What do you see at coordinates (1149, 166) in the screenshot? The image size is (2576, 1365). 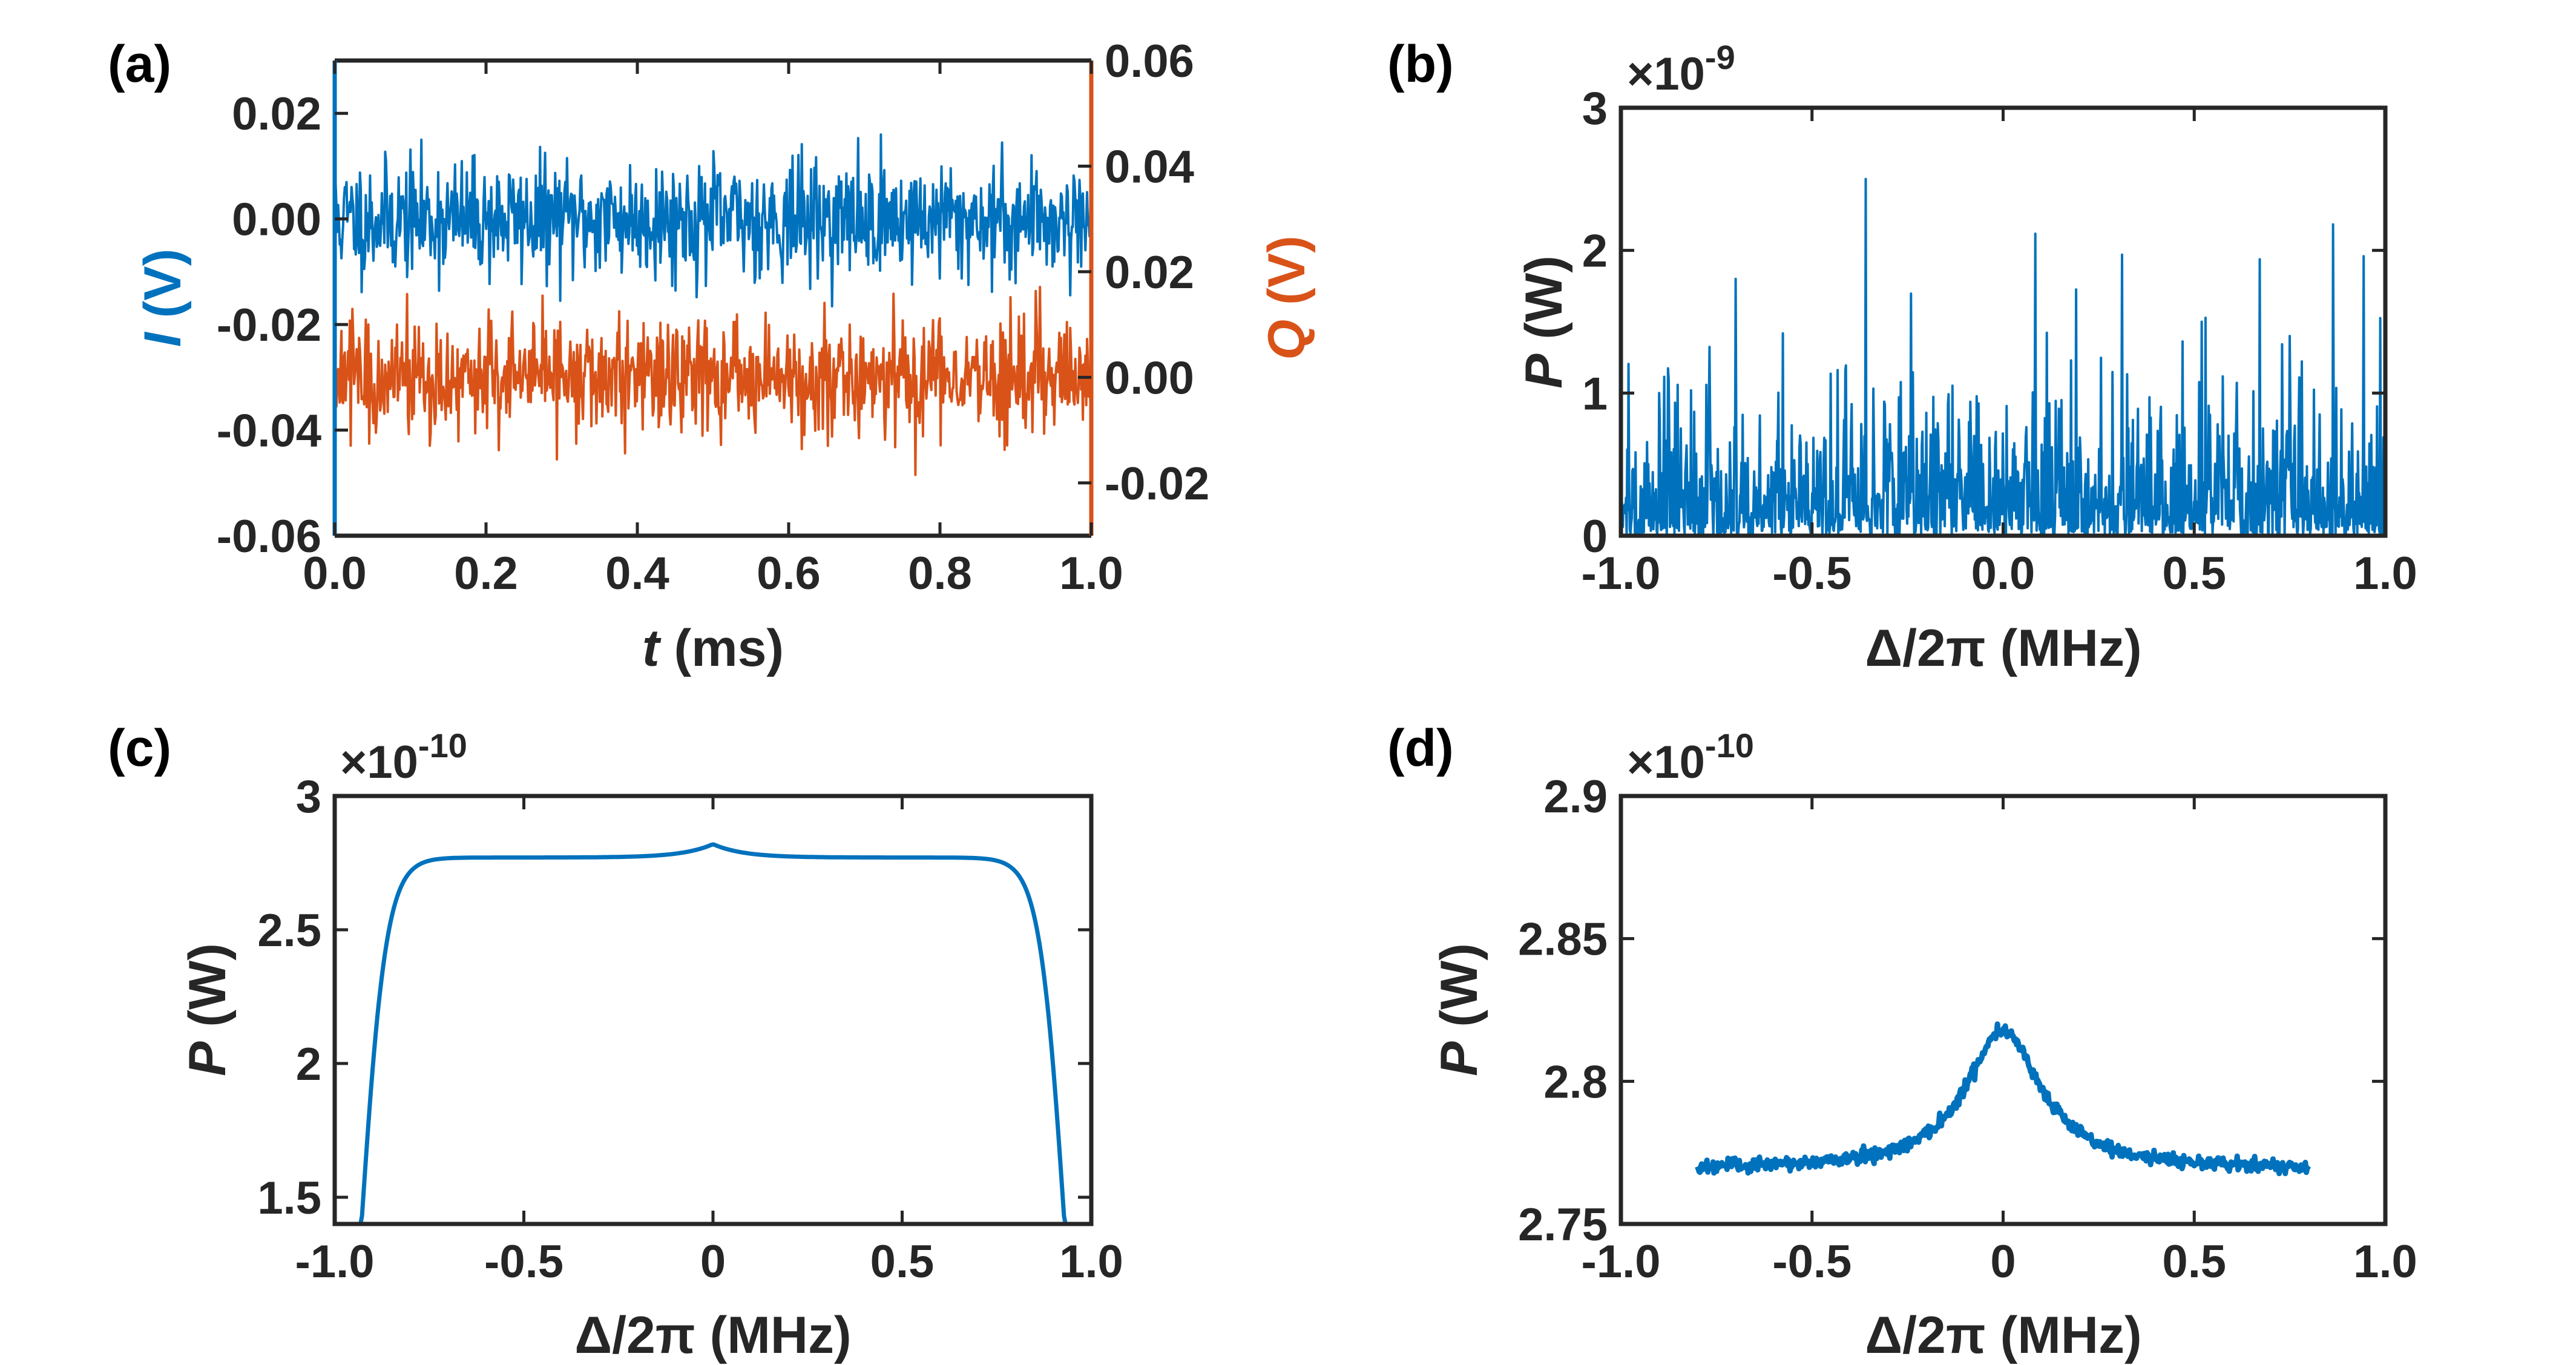 I see `panel-a-ytick-label-right-3: 0.04` at bounding box center [1149, 166].